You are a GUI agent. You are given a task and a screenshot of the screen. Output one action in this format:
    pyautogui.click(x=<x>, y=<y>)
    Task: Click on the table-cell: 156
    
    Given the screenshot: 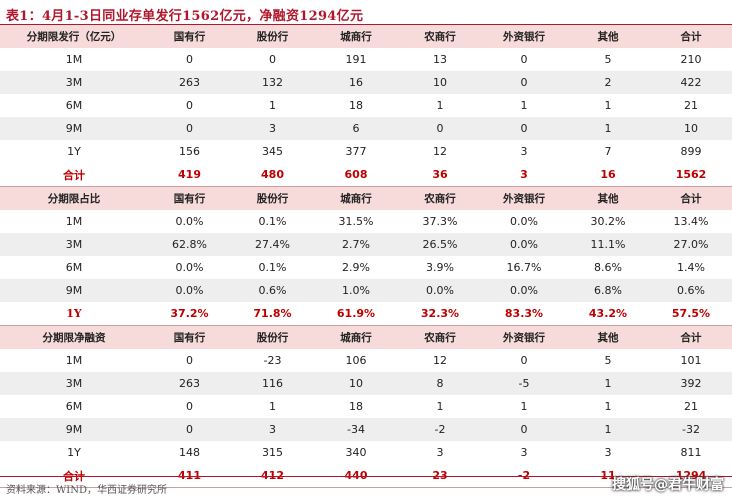 What is the action you would take?
    pyautogui.click(x=189, y=151)
    